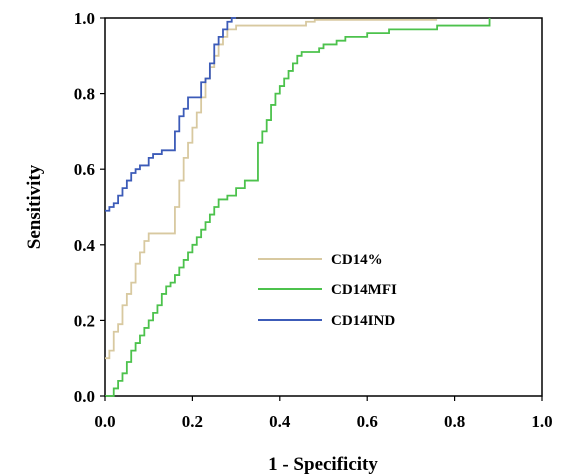 The width and height of the screenshot is (579, 476). I want to click on y-tick-label: 0.0, so click(84, 396).